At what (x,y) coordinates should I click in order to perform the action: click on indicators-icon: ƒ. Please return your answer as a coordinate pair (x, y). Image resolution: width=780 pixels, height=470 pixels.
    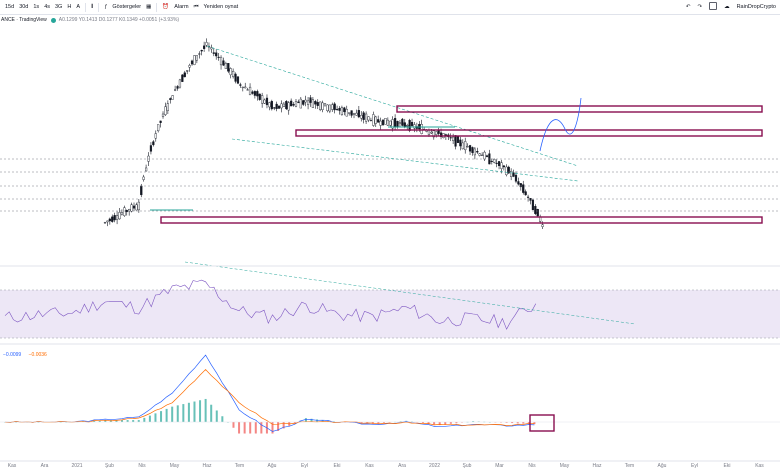
    Looking at the image, I should click on (106, 7).